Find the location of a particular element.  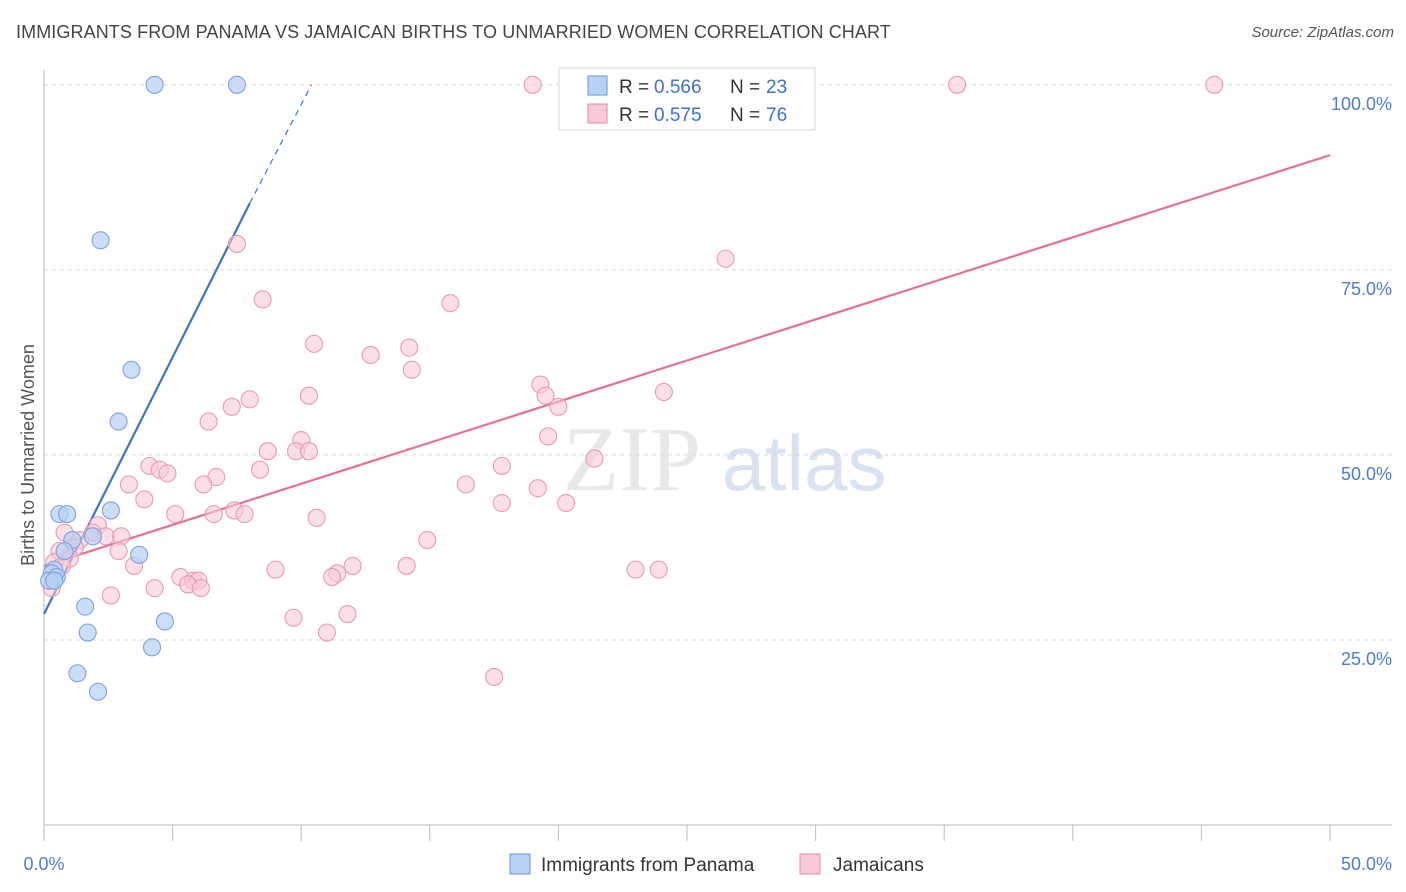

stats-legend-n-value: 23 is located at coordinates (776, 87).